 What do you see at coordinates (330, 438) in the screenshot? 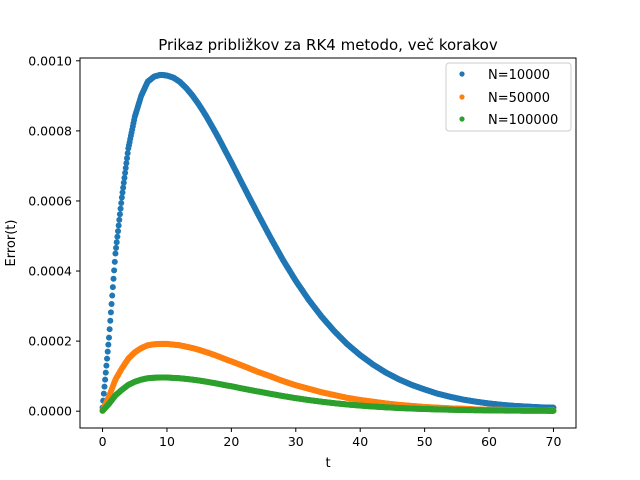
I see `x-axis: 0 10 20 30 40 50 60 70` at bounding box center [330, 438].